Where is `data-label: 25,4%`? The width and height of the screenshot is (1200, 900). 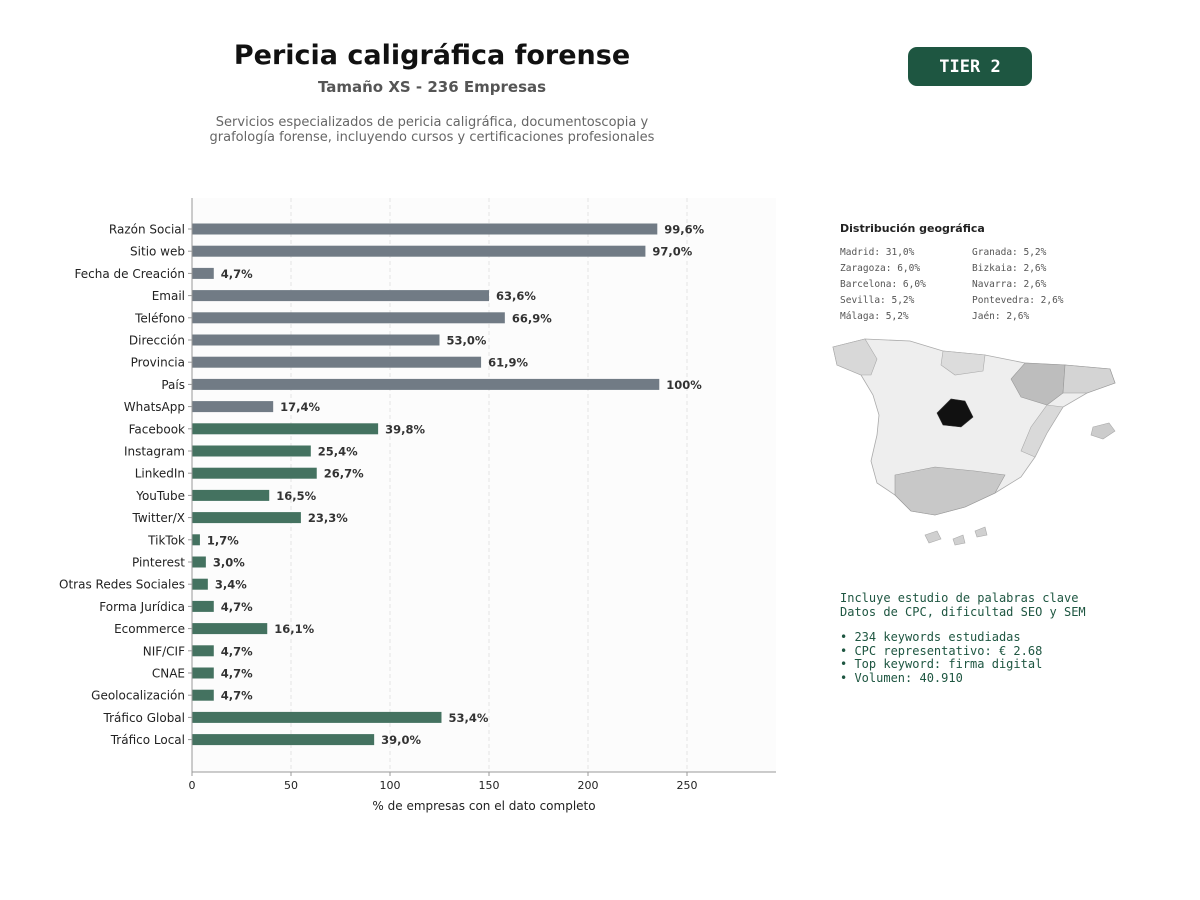 data-label: 25,4% is located at coordinates (338, 452).